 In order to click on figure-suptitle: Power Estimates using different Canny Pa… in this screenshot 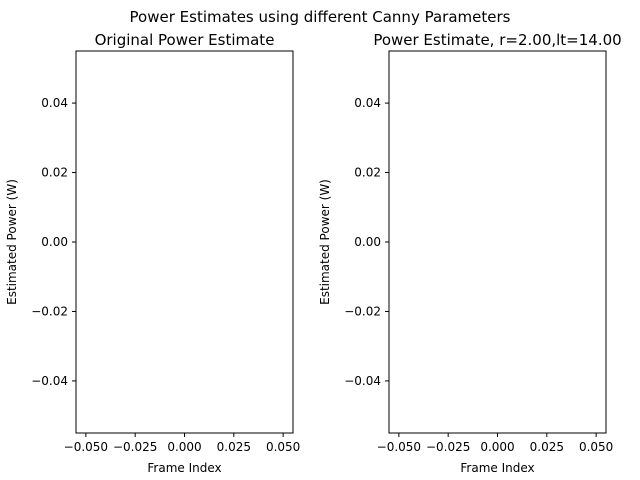, I will do `click(320, 17)`.